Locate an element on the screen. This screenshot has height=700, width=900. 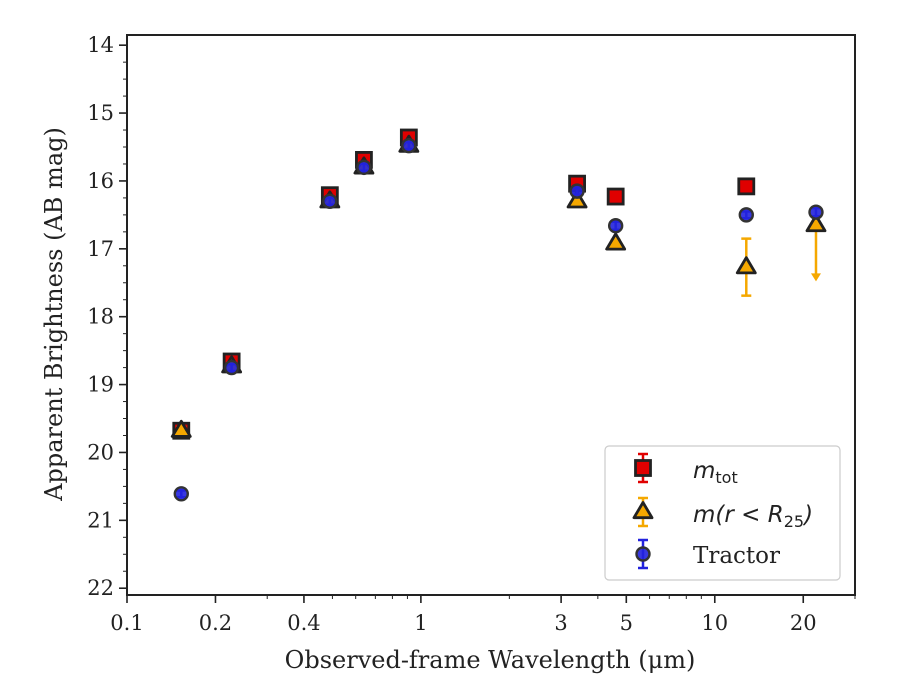
y-tick-label: 16 is located at coordinates (100, 181).